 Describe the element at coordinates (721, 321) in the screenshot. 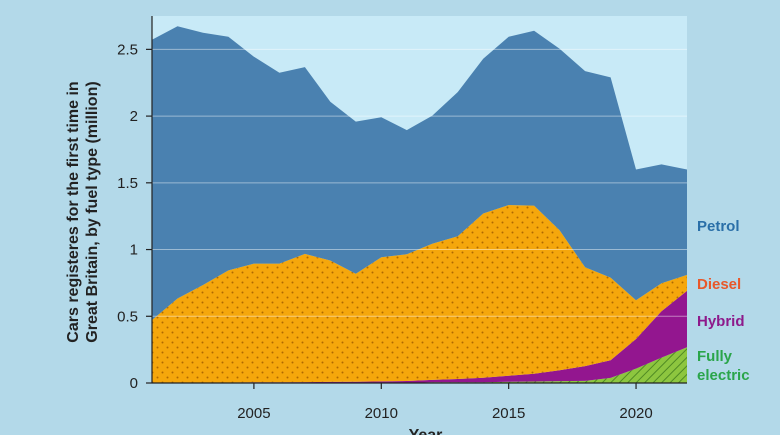

I see `series-label-hybrid: Hybrid` at that location.